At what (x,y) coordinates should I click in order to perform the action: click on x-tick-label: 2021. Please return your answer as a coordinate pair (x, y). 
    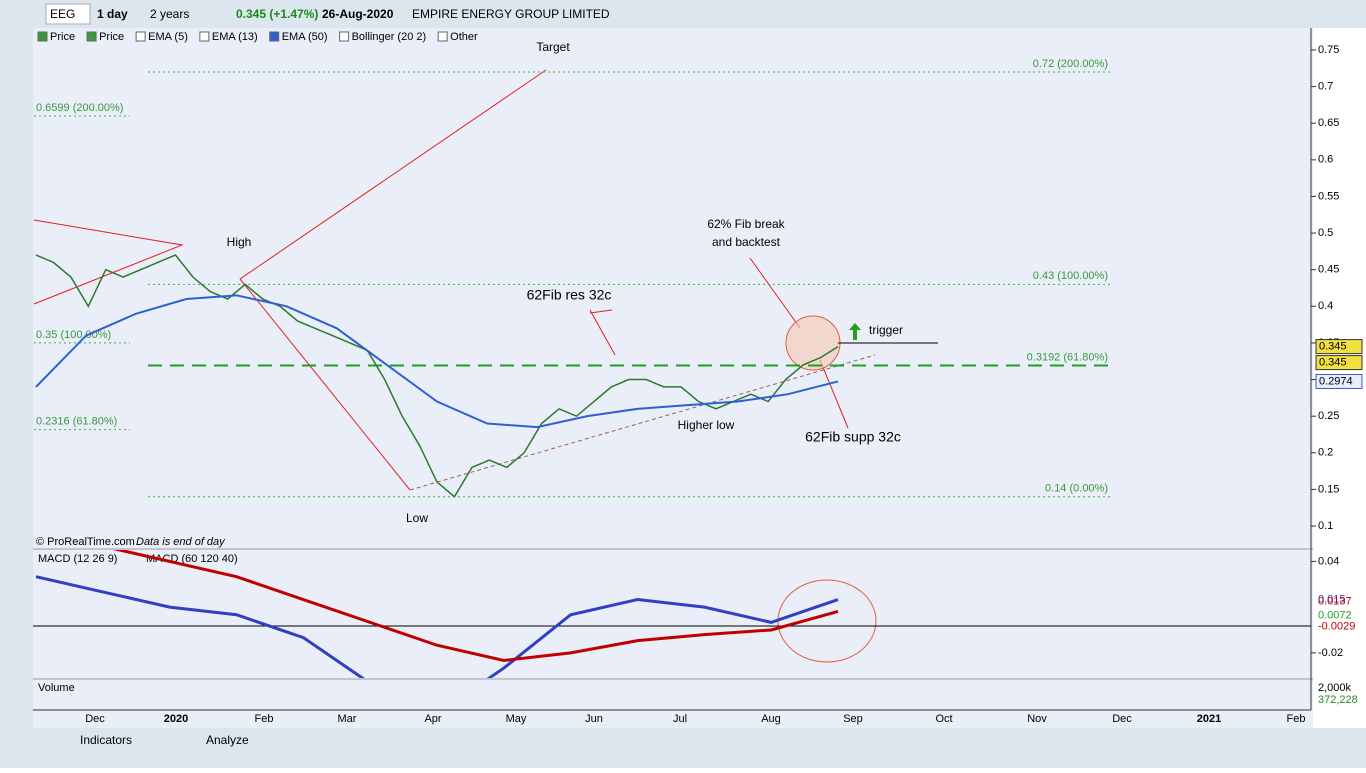
    Looking at the image, I should click on (1209, 719).